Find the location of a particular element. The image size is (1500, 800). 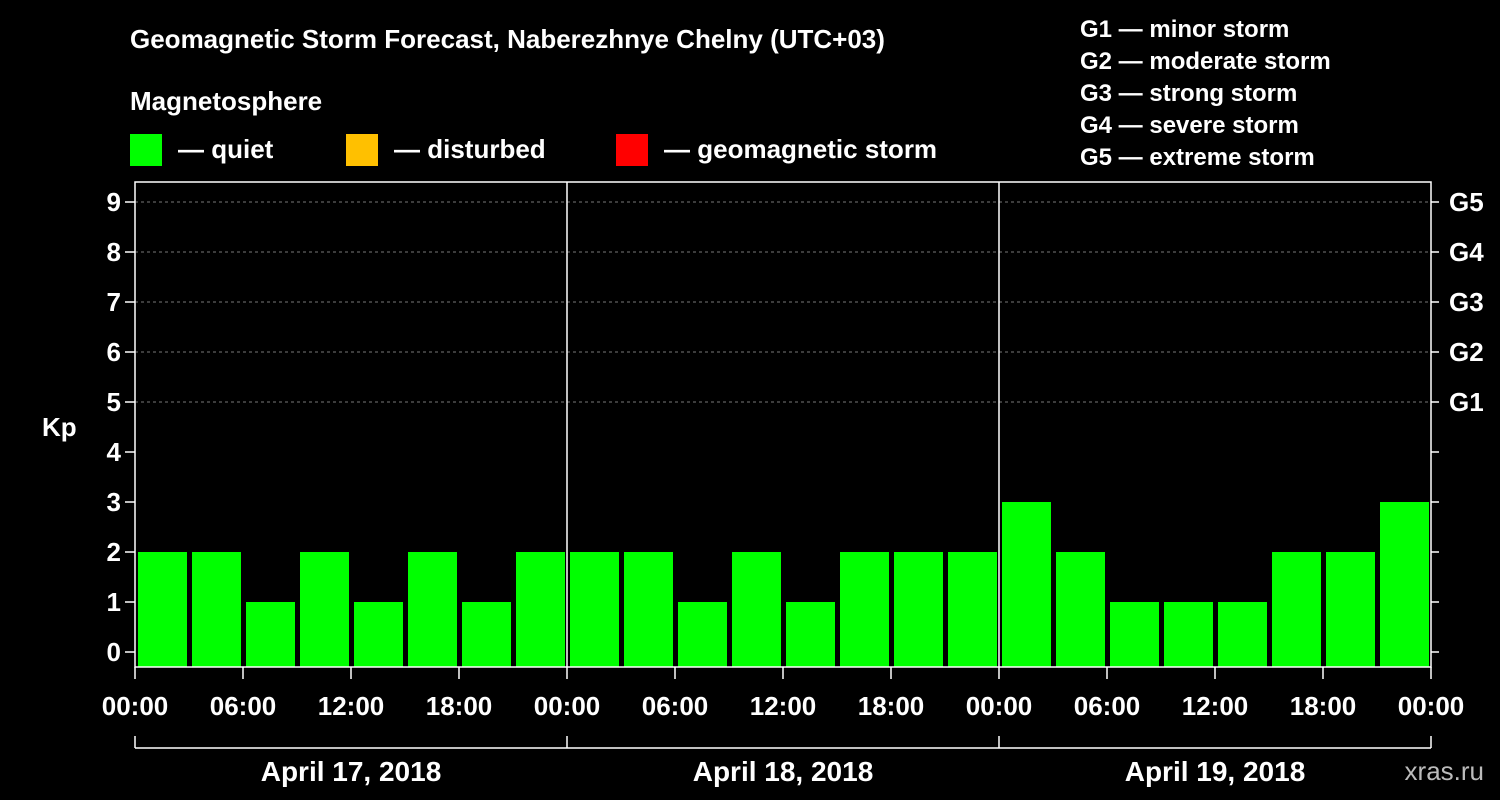

day-label: April 18, 2018 is located at coordinates (783, 771).